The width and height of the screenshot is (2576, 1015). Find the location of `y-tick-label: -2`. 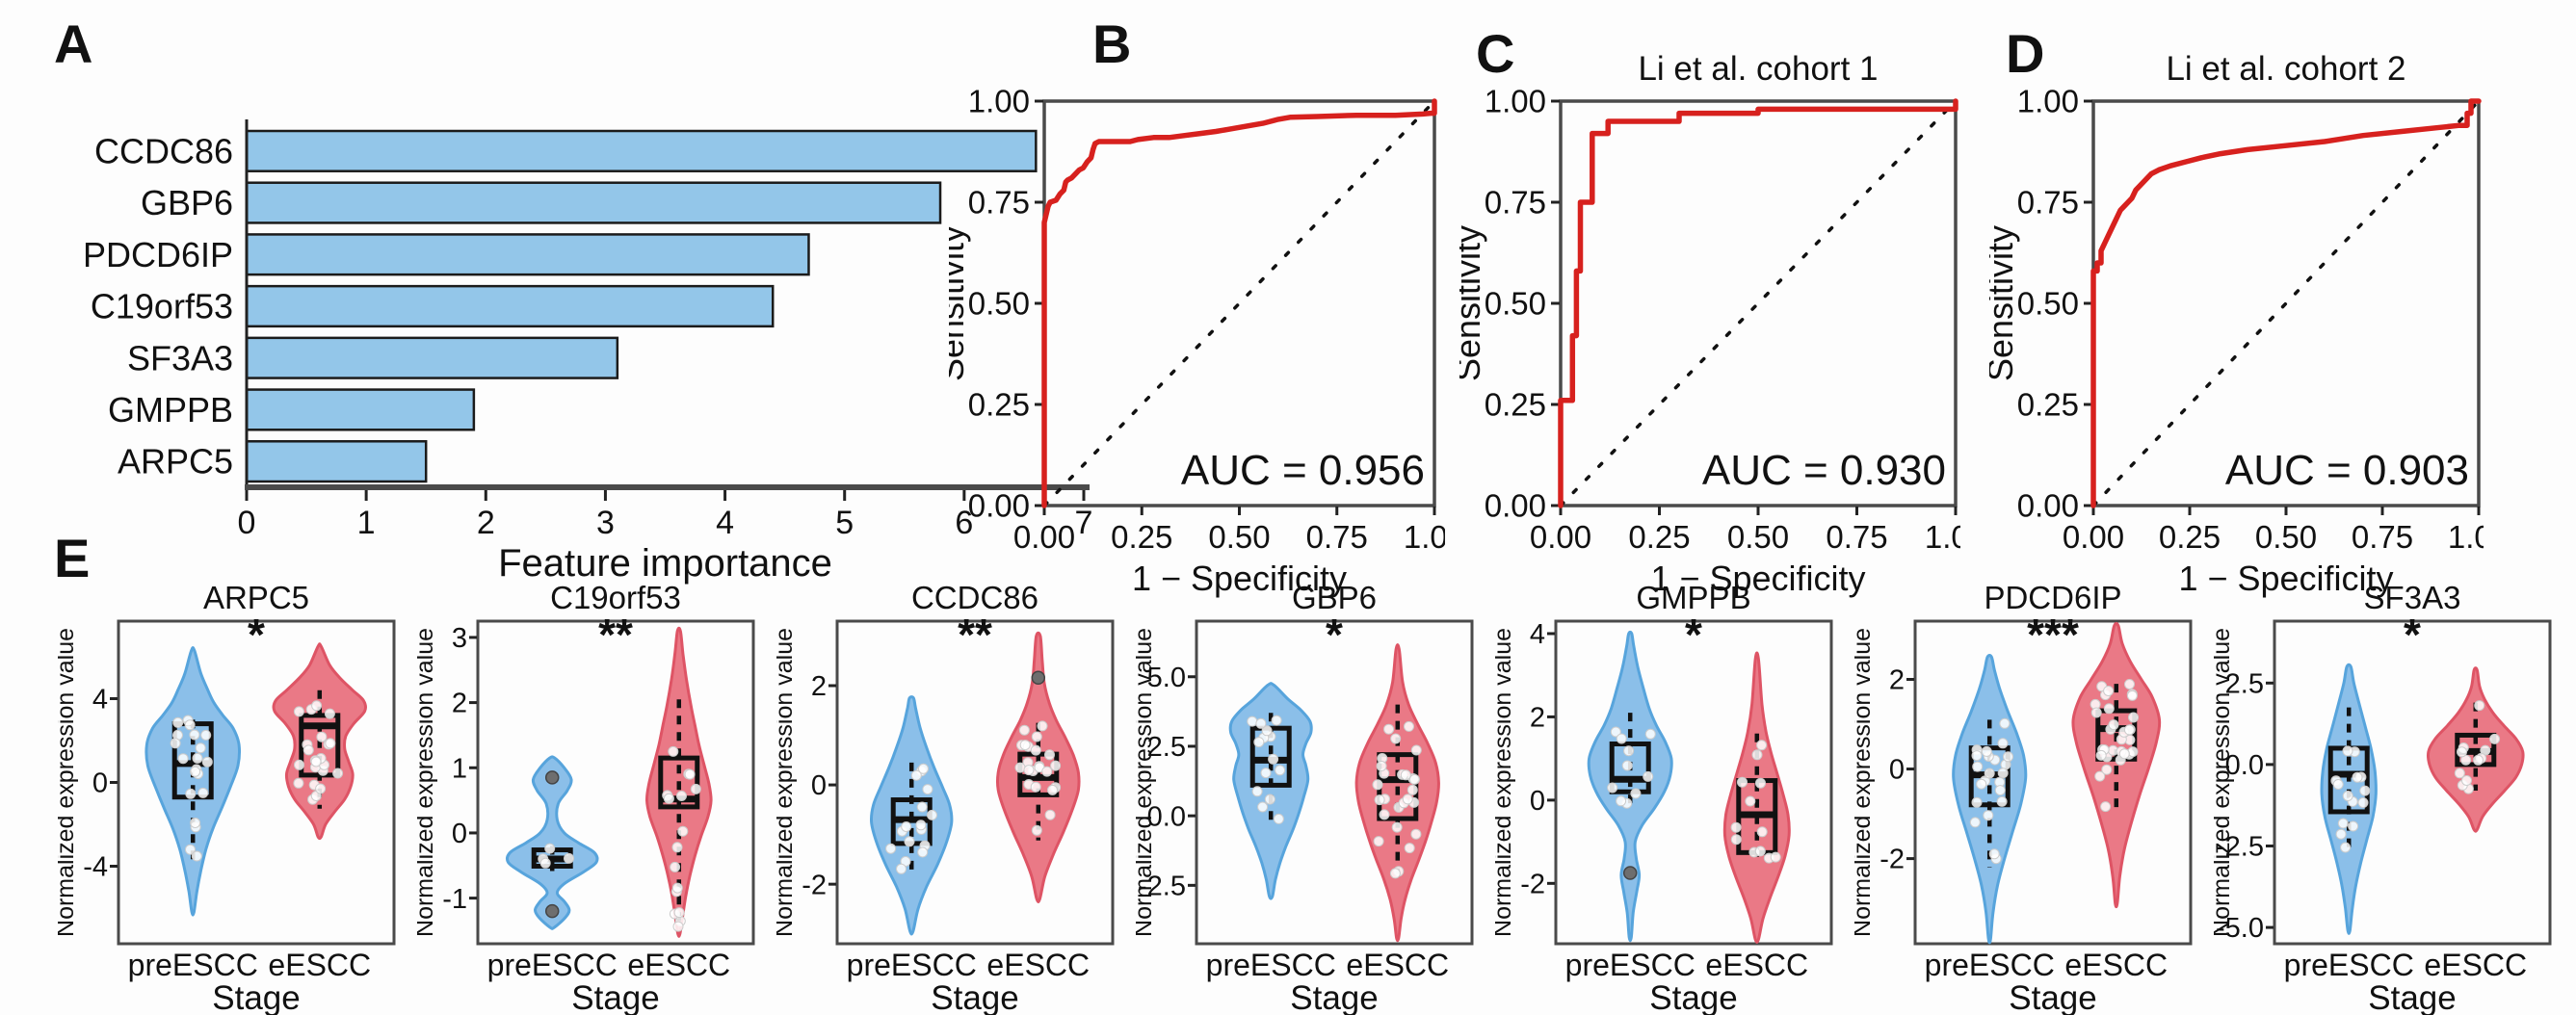

y-tick-label: -2 is located at coordinates (1892, 860).